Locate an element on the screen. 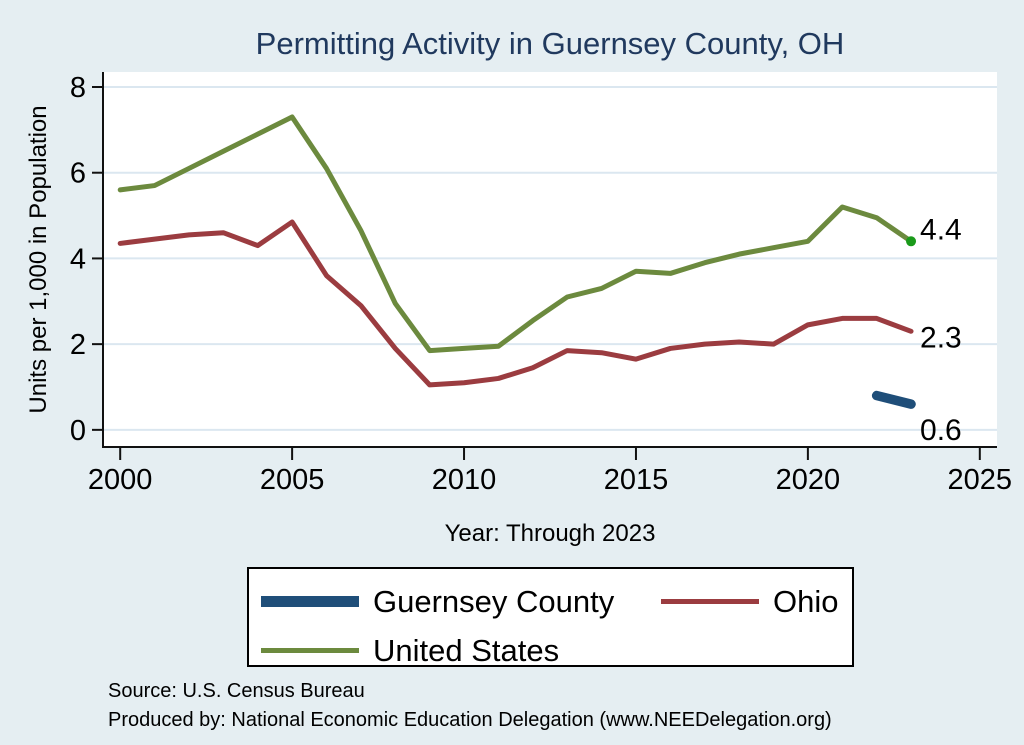 The height and width of the screenshot is (745, 1024). x-tick-label: 2025 is located at coordinates (980, 480).